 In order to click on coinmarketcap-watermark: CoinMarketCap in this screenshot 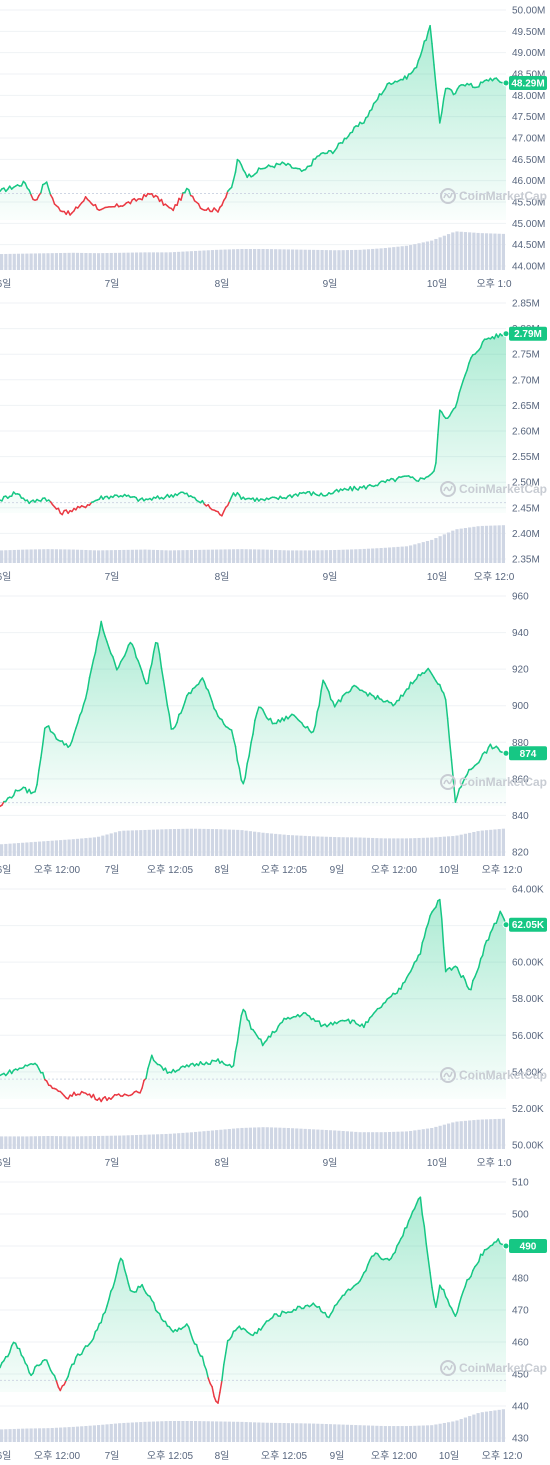, I will do `click(493, 1368)`.